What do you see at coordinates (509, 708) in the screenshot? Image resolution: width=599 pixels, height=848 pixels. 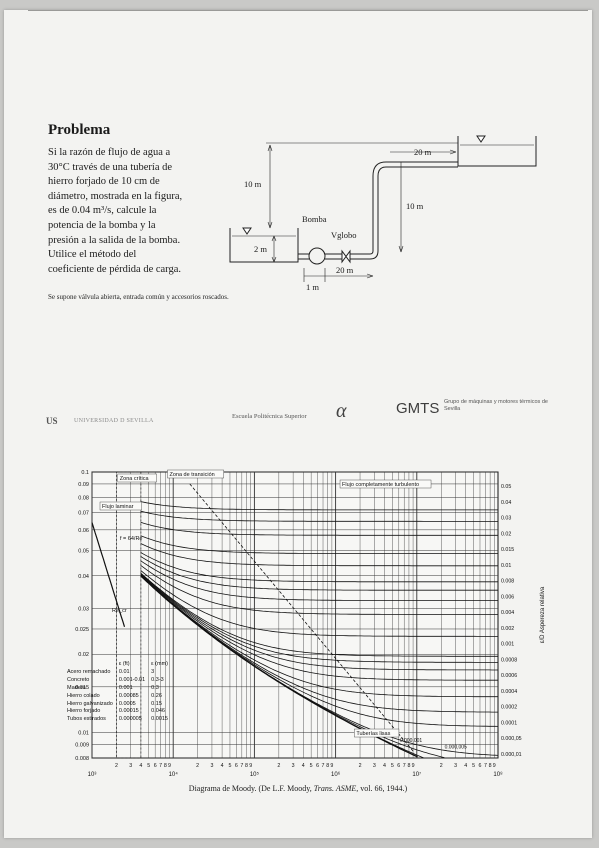 I see `moody-y-right-tick: 0.0002` at bounding box center [509, 708].